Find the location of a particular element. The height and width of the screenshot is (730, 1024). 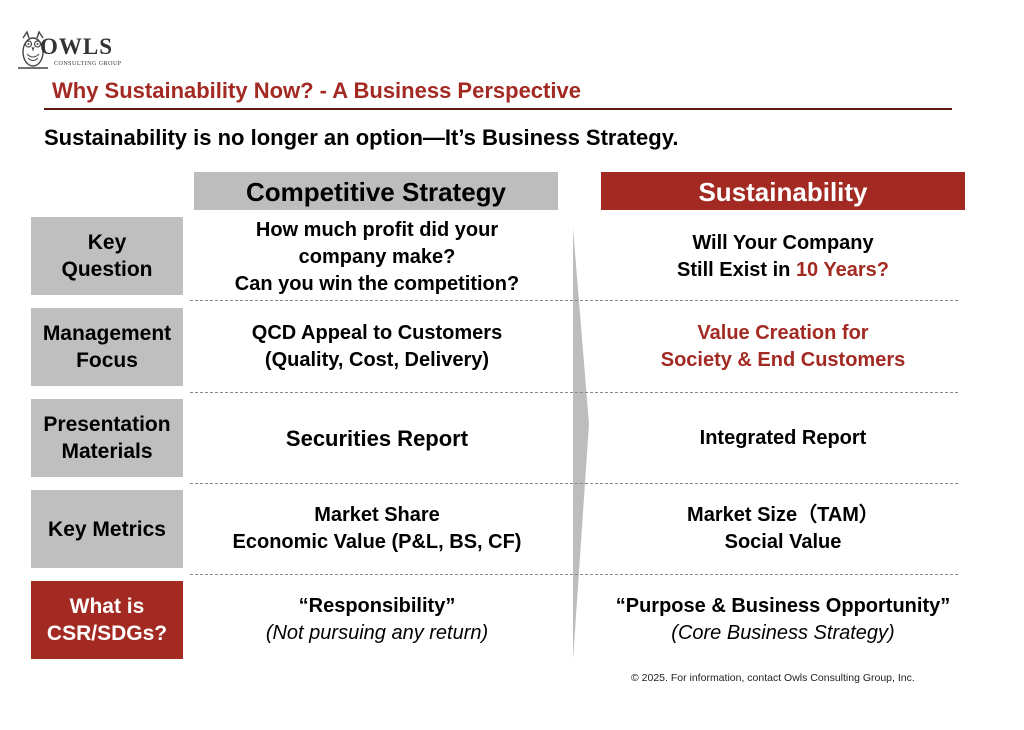

row-label-csr-sdgs: What is CSR/SDGs? is located at coordinates (107, 620).